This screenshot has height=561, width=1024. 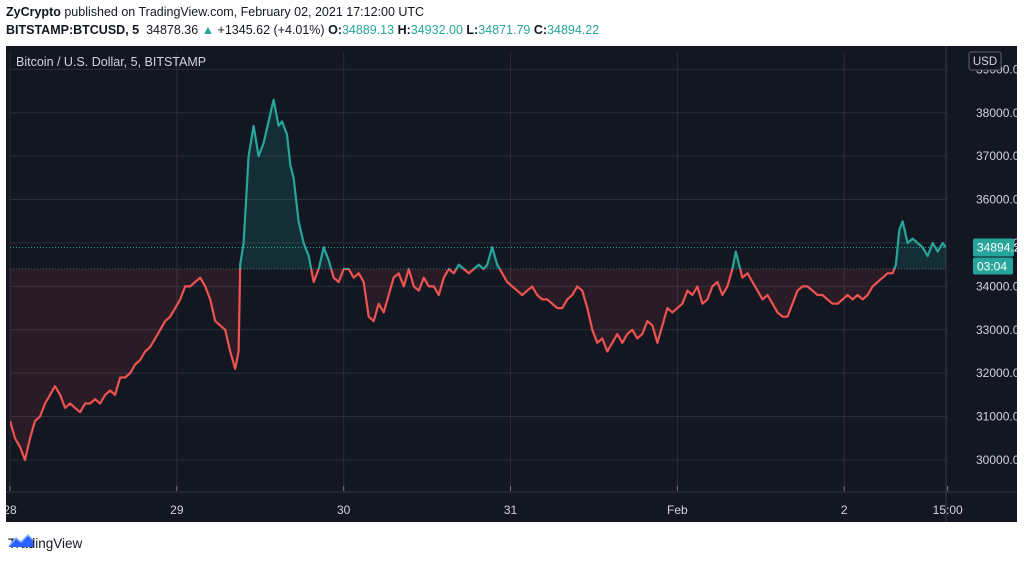 I want to click on last-price-tag, so click(x=993, y=247).